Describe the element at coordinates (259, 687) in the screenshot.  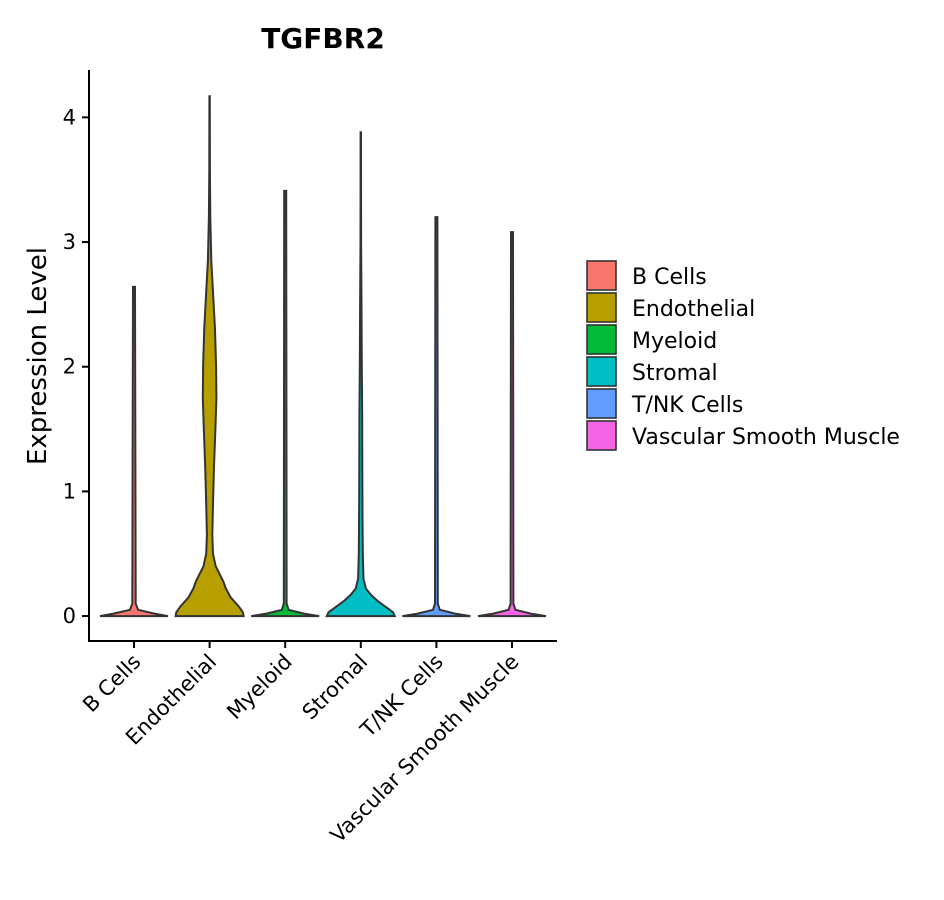
I see `x-tick-label-myeloid: Myeloid` at that location.